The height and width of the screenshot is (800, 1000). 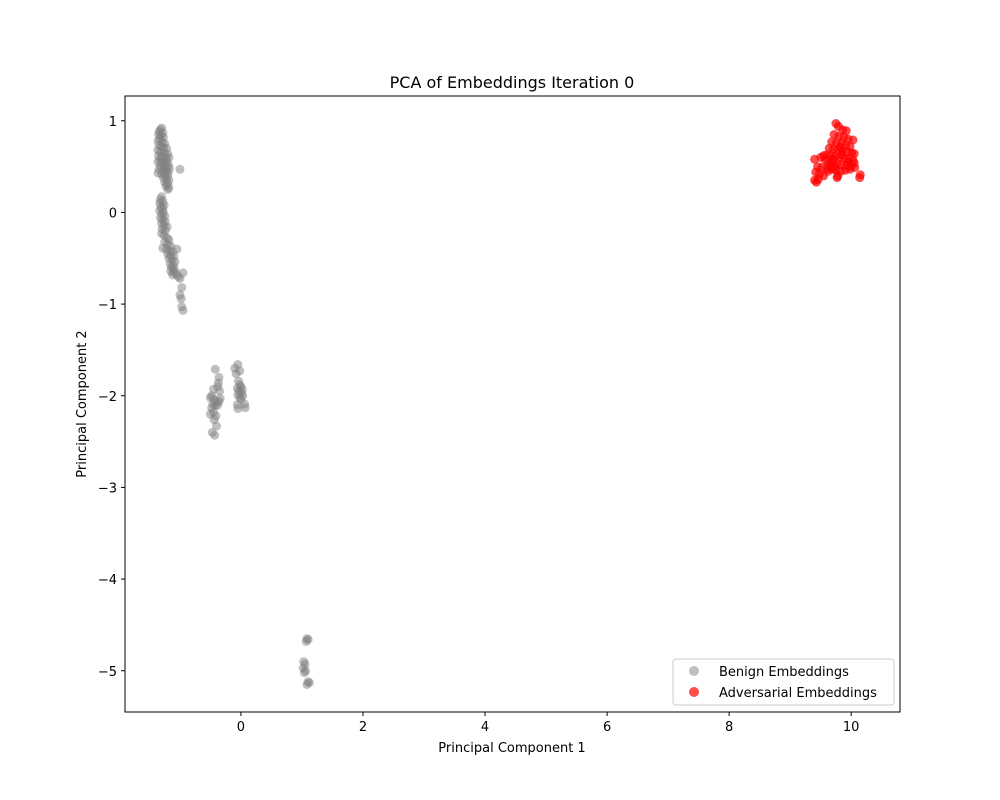 What do you see at coordinates (485, 727) in the screenshot?
I see `x-tick-label: 4` at bounding box center [485, 727].